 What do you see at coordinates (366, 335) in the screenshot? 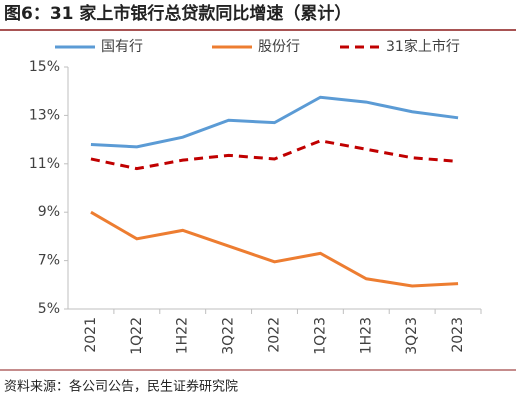
I see `x-tick-label: 1H23` at bounding box center [366, 335].